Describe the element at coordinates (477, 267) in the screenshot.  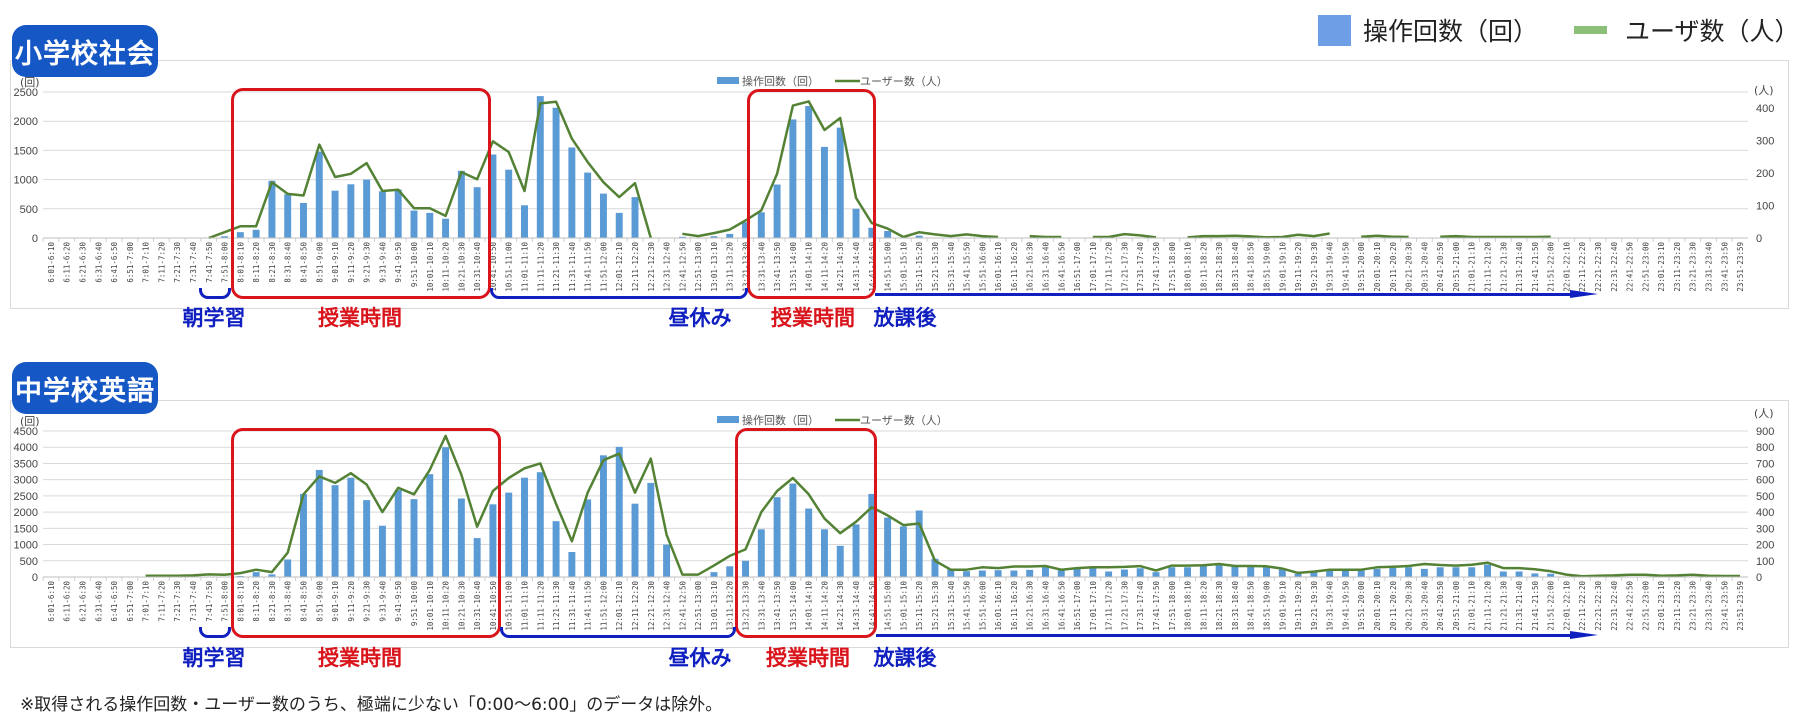
I see `x-tick-label: 10:31-10:40` at that location.